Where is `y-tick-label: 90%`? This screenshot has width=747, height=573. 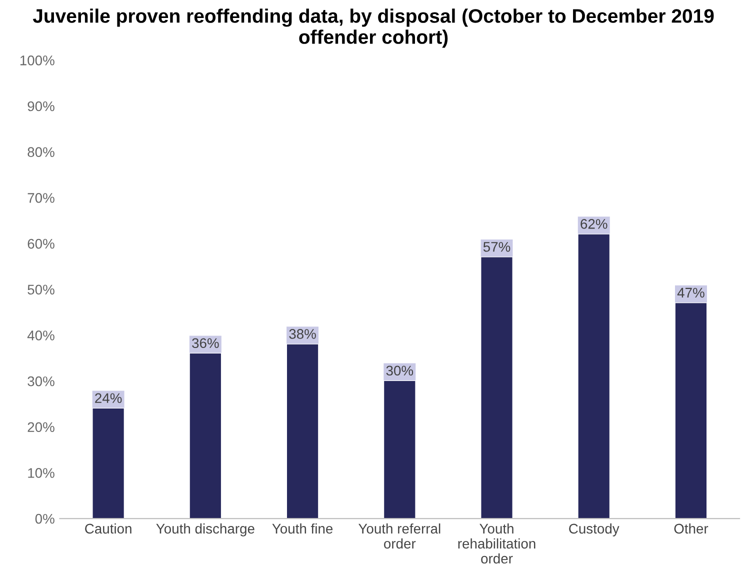
y-tick-label: 90% is located at coordinates (41, 106).